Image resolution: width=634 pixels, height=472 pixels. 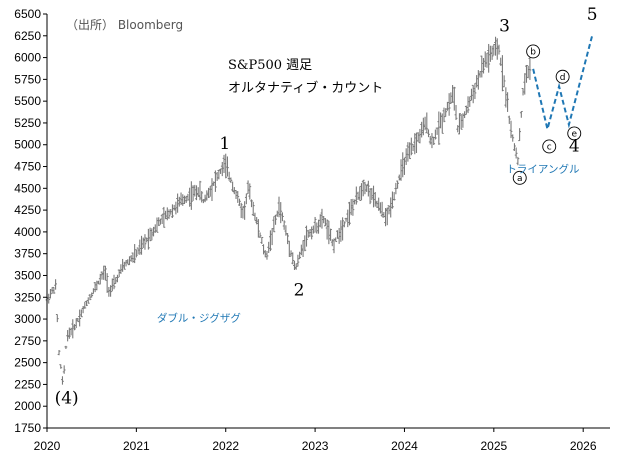 What do you see at coordinates (27, 406) in the screenshot?
I see `y-tick-label: 2000` at bounding box center [27, 406].